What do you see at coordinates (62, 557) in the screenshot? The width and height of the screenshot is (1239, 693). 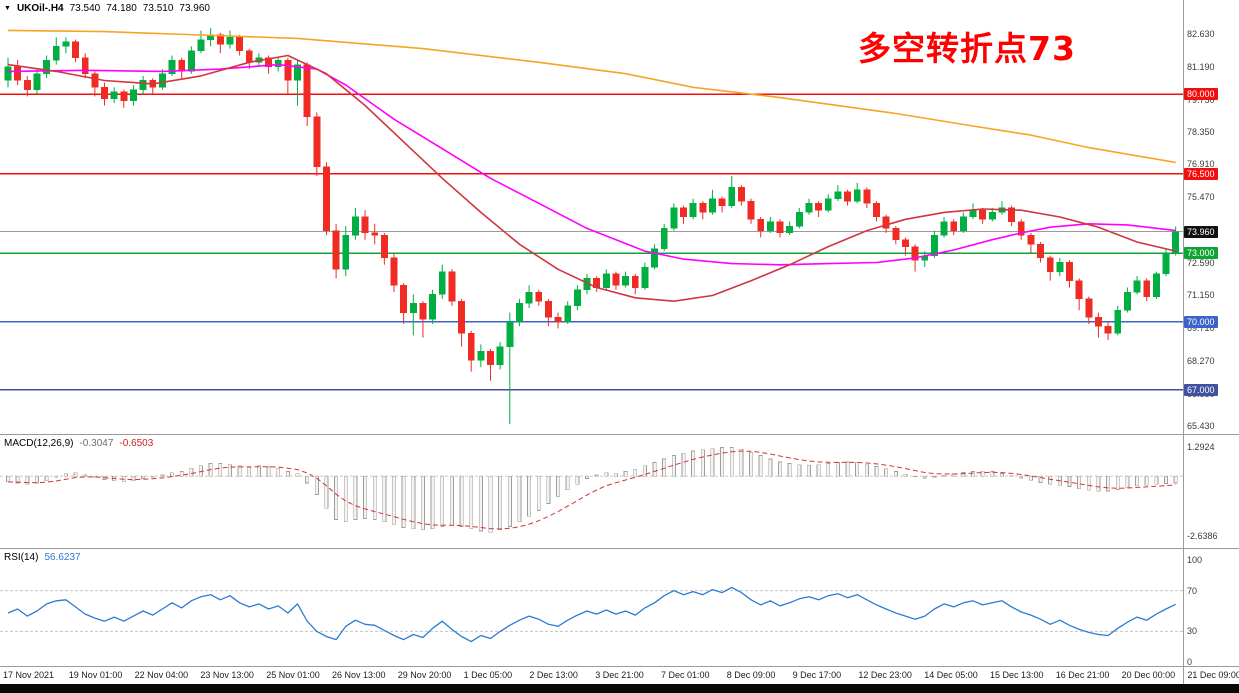 I see `rsi-value: 56.6237` at bounding box center [62, 557].